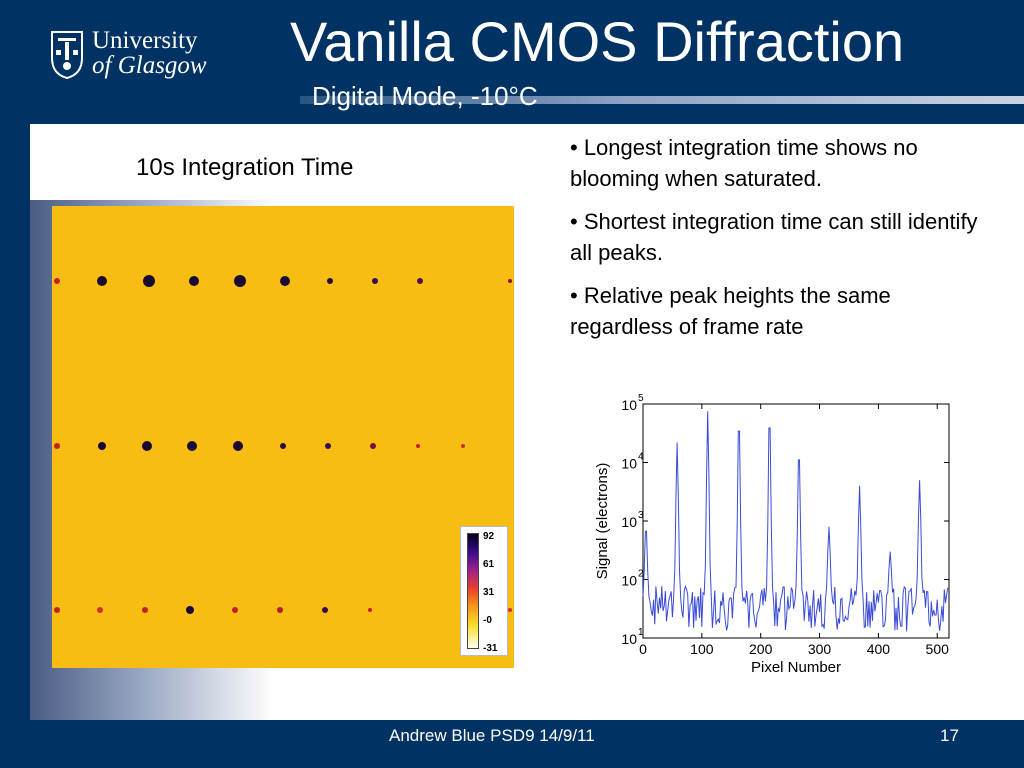 The width and height of the screenshot is (1024, 768). What do you see at coordinates (949, 735) in the screenshot?
I see `page-number: 17` at bounding box center [949, 735].